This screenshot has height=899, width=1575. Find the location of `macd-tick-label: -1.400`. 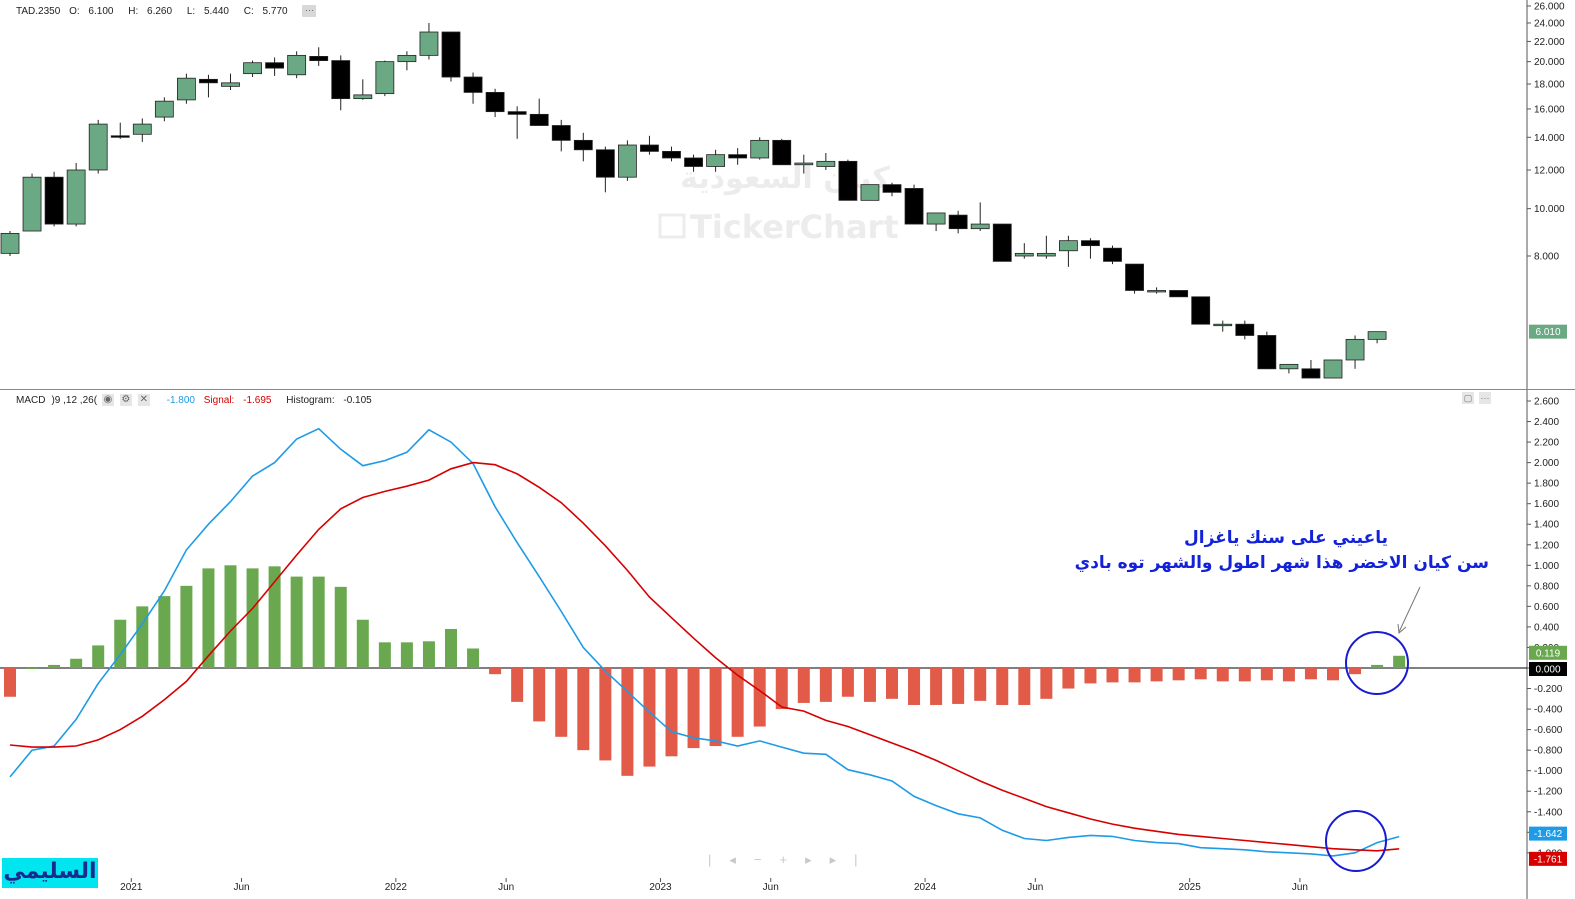

macd-tick-label: -1.400 is located at coordinates (1548, 812).